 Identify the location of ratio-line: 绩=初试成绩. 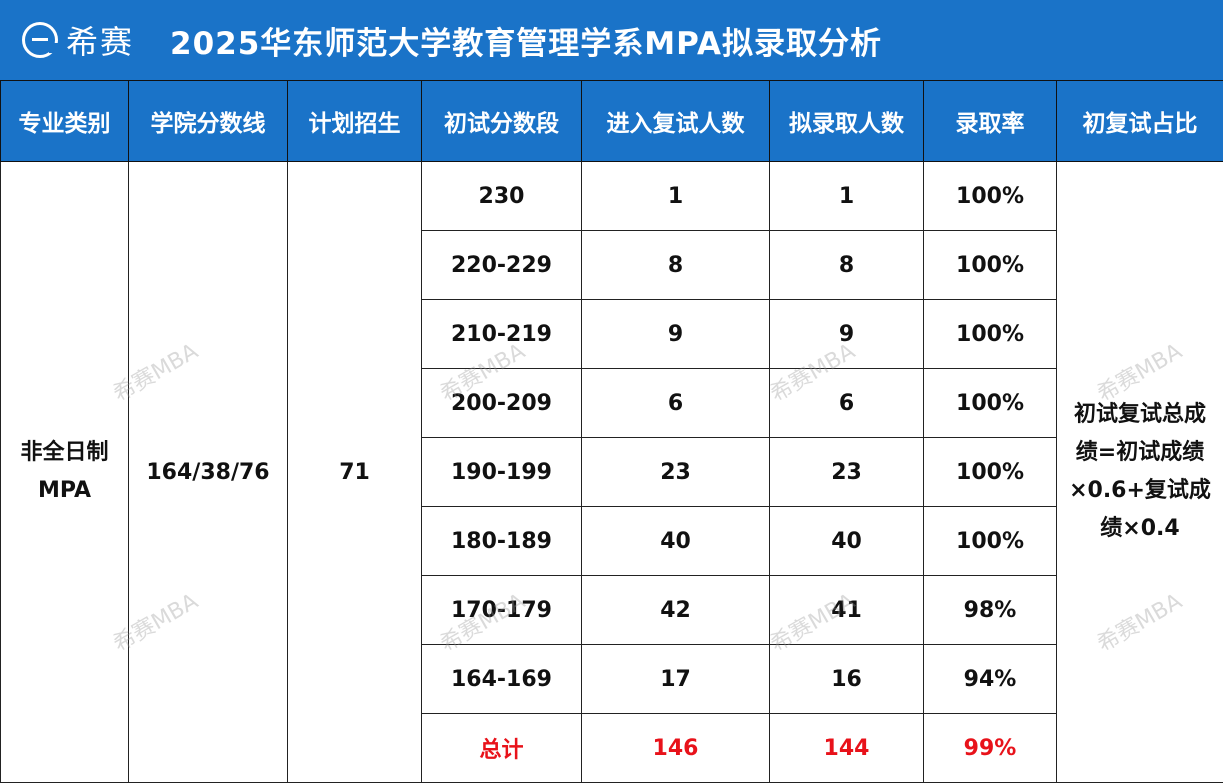
(1140, 452).